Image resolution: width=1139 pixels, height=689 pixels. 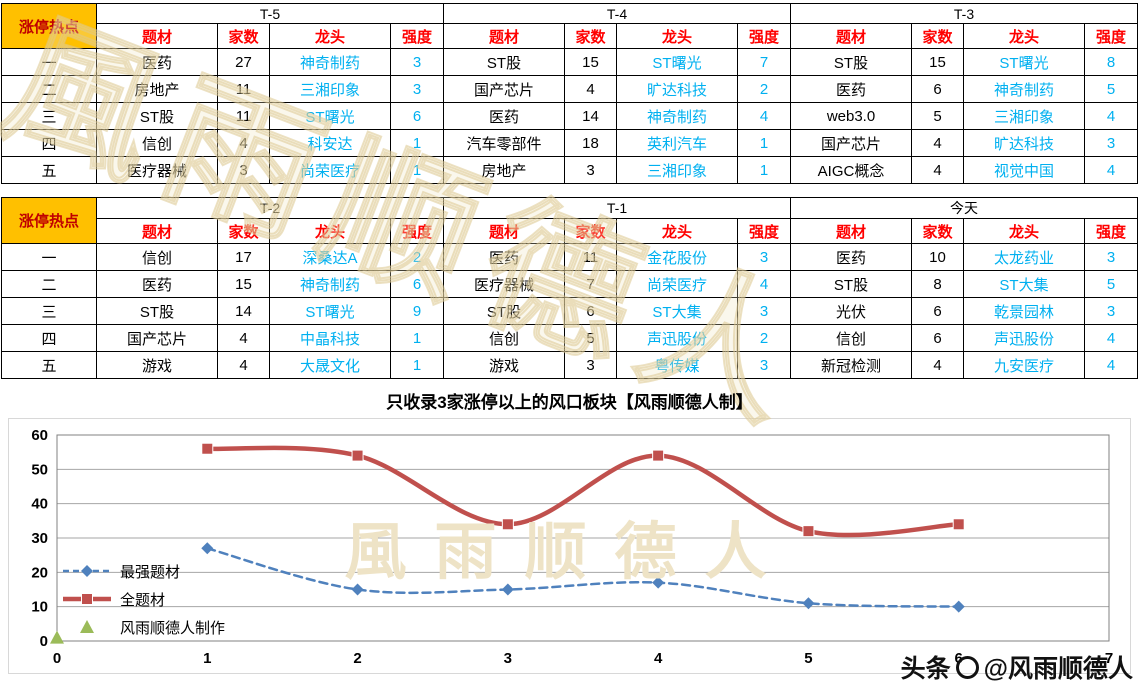 What do you see at coordinates (851, 170) in the screenshot?
I see `cell-theme: AIGC概念` at bounding box center [851, 170].